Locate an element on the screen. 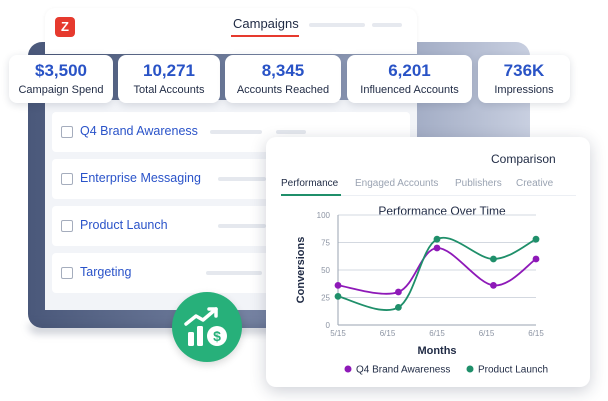 The width and height of the screenshot is (608, 401). stat-label: Influenced Accounts is located at coordinates (409, 90).